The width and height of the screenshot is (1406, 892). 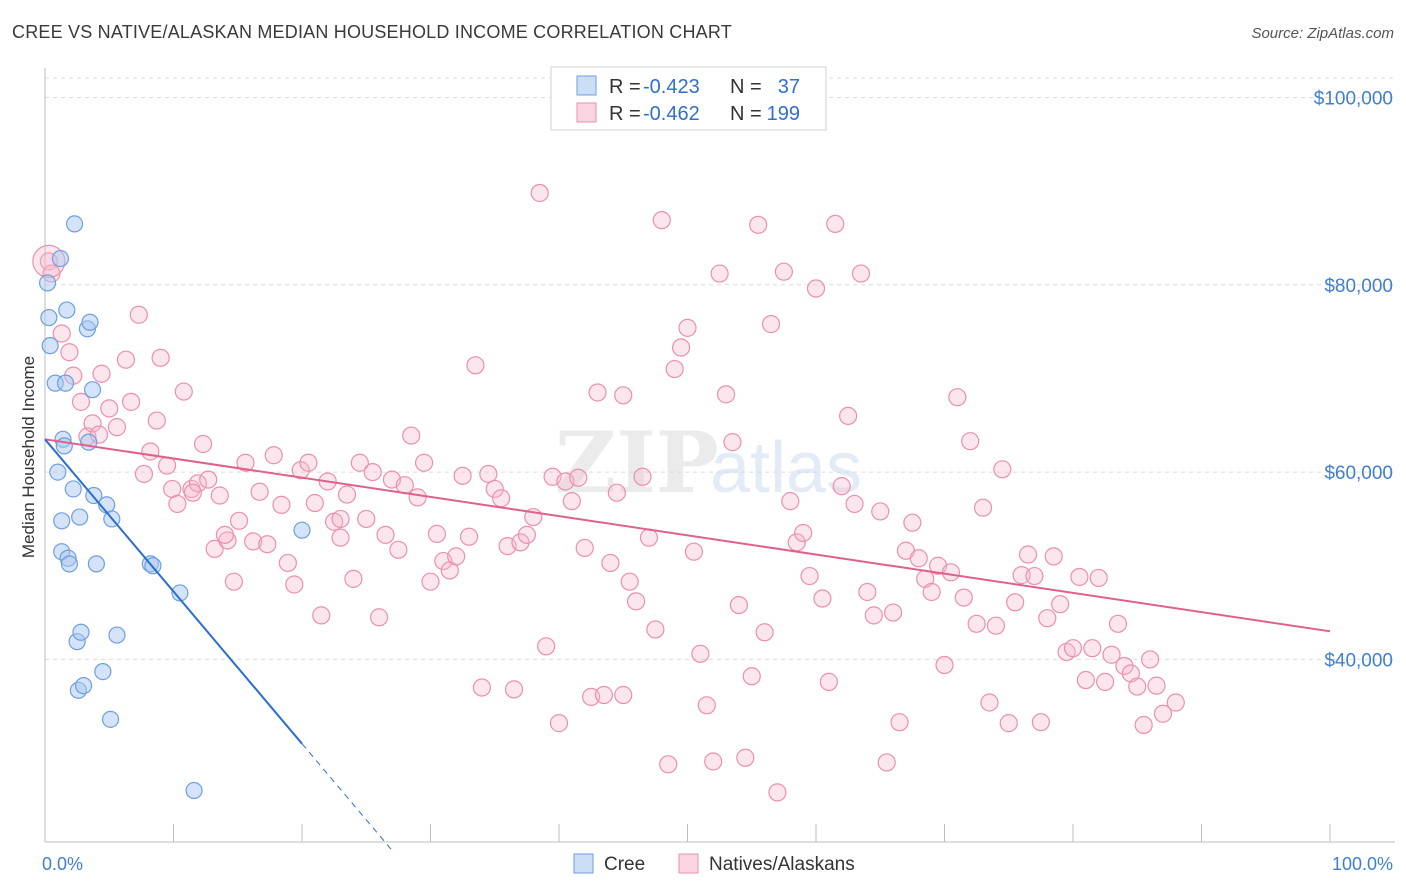 What do you see at coordinates (624, 864) in the screenshot?
I see `bottom-legend-label-cree: Cree` at bounding box center [624, 864].